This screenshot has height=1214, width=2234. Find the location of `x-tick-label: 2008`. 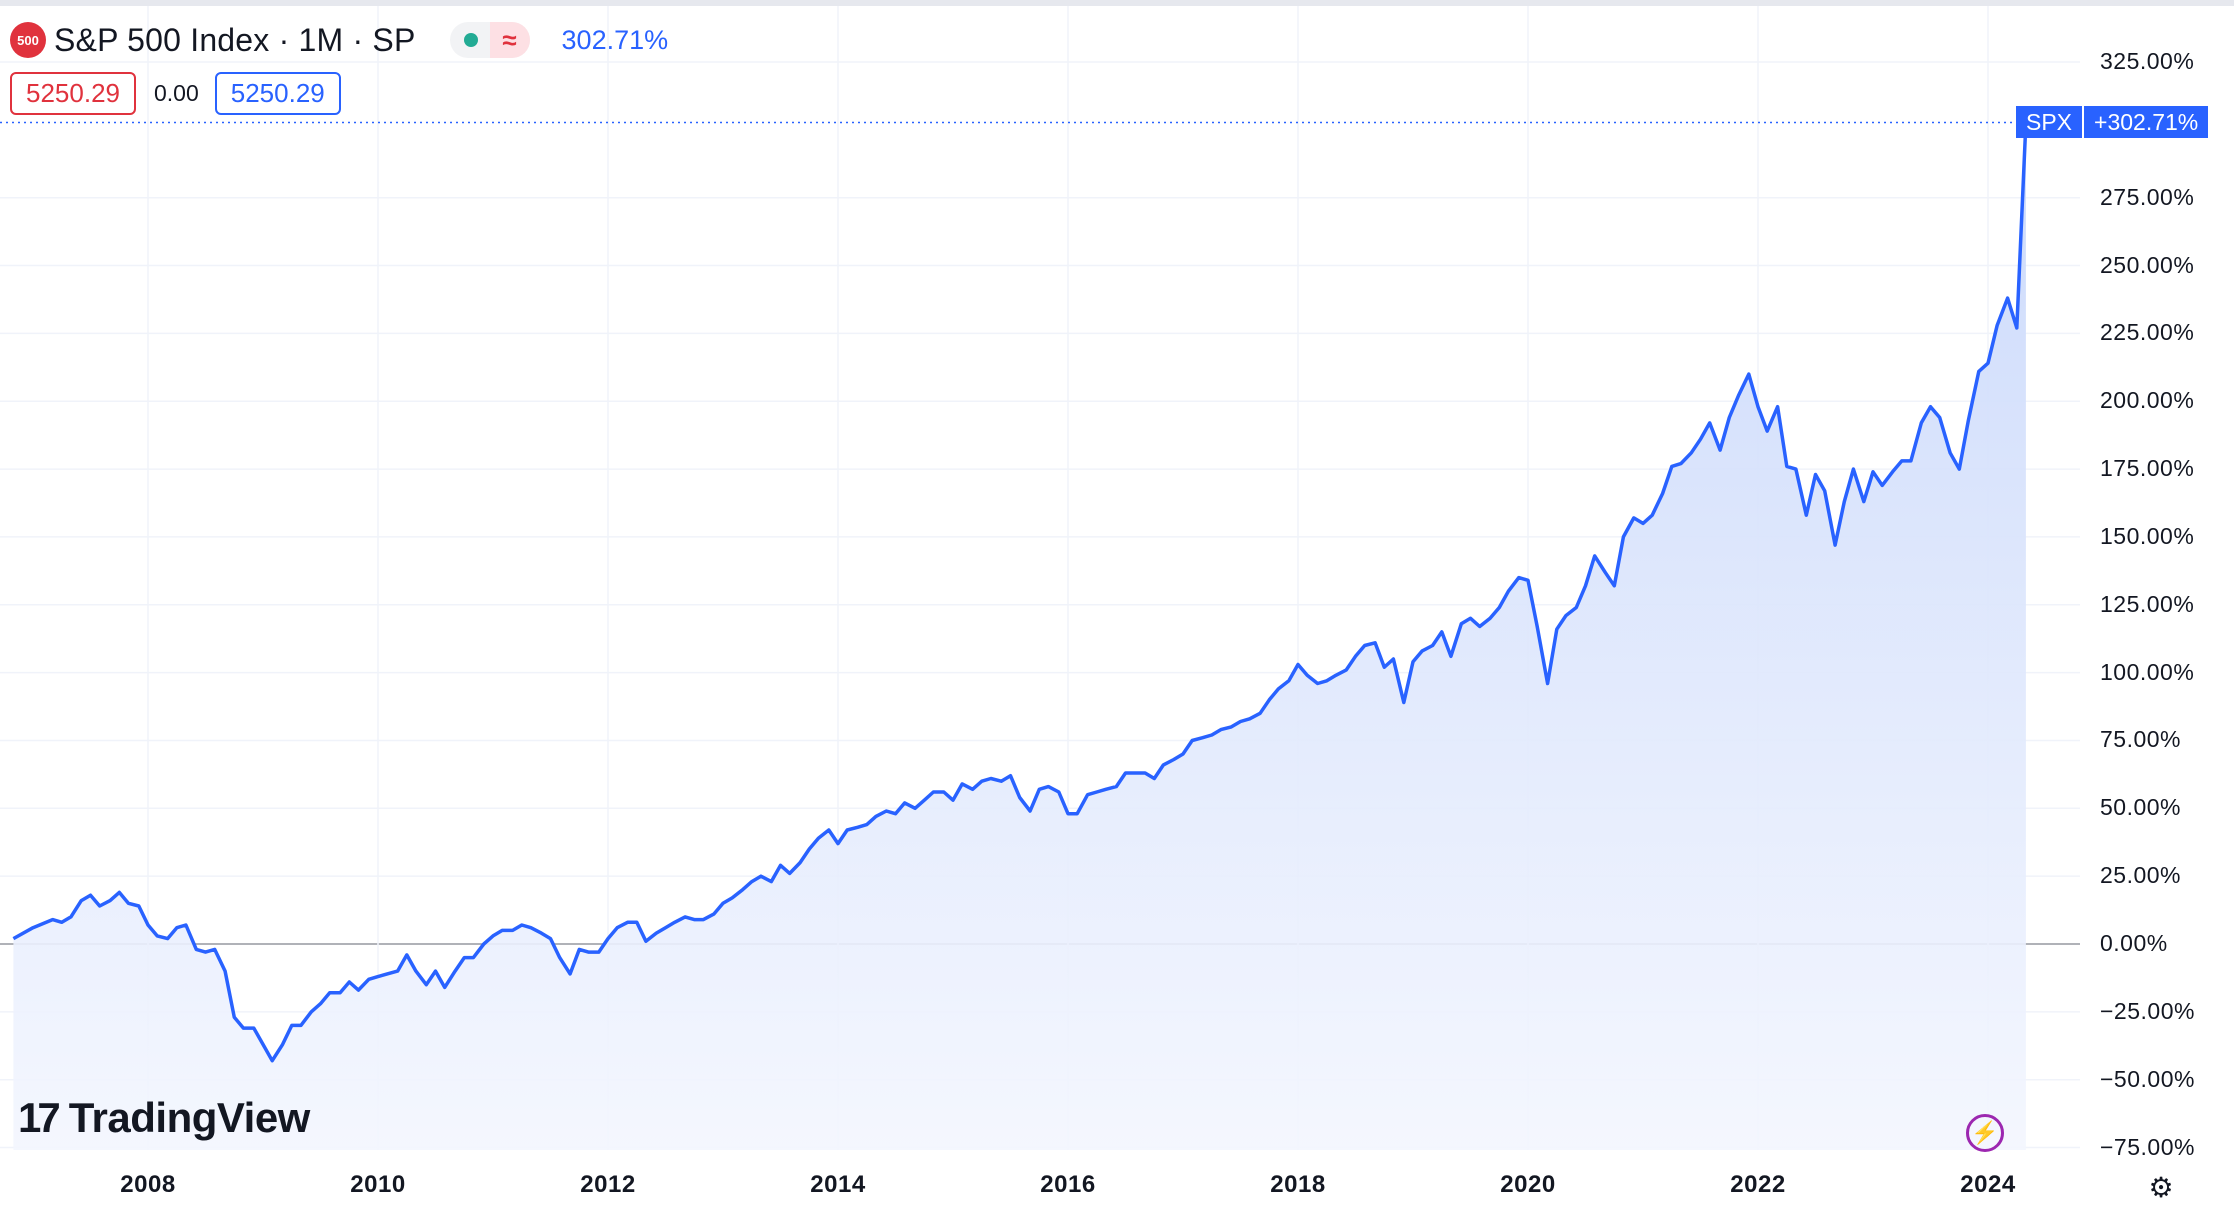

x-tick-label: 2008 is located at coordinates (148, 1184).